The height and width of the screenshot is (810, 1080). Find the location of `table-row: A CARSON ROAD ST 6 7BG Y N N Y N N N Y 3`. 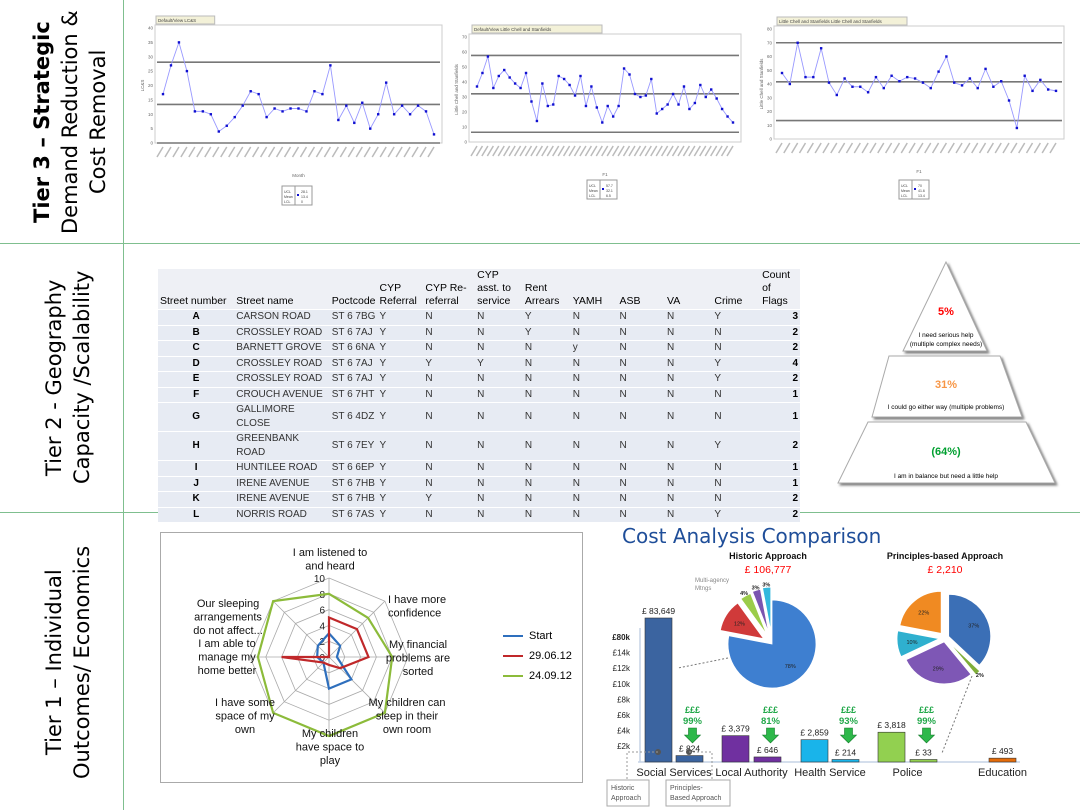

table-row: A CARSON ROAD ST 6 7BG Y N N Y N N N Y 3 is located at coordinates (479, 317).